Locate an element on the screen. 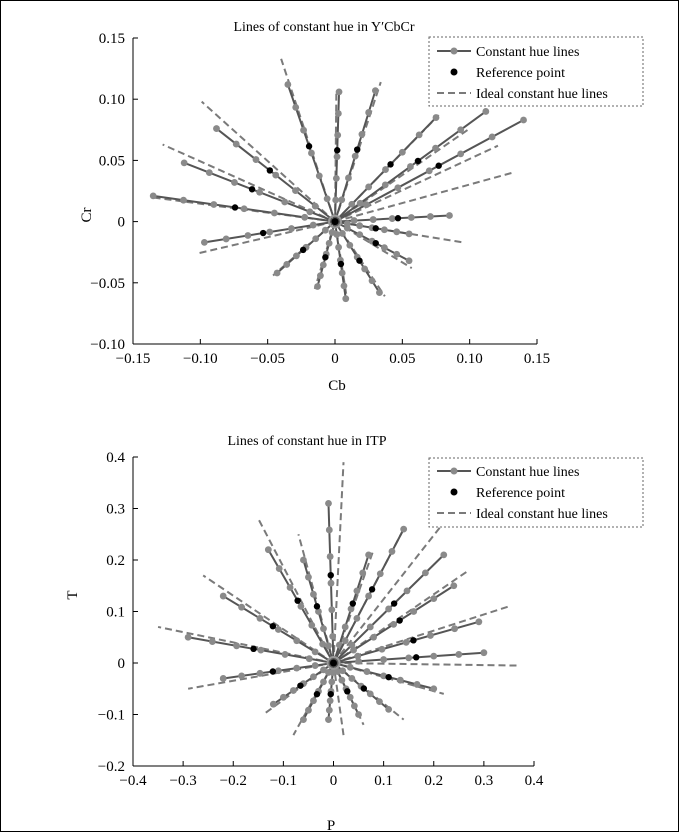 This screenshot has width=679, height=833. x-tick-label: −0.10 is located at coordinates (200, 359).